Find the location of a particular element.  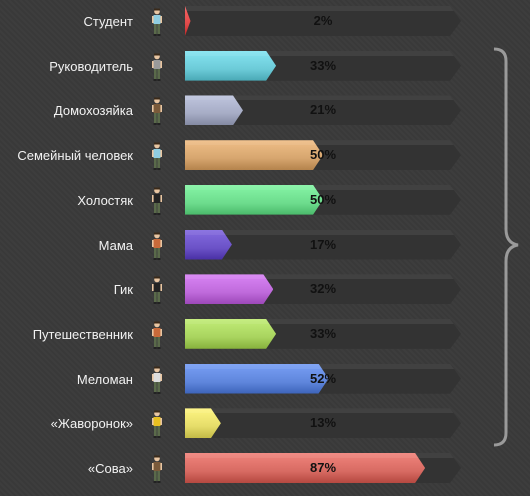

bar-track: 2% is located at coordinates (323, 21).